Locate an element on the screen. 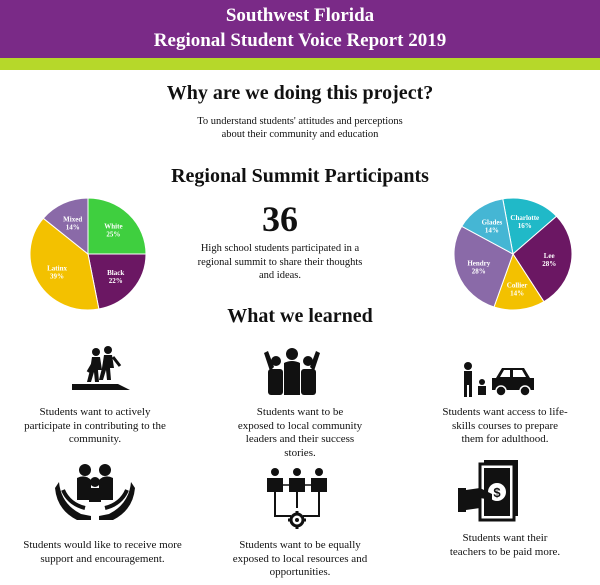 The width and height of the screenshot is (600, 585). pie-slice-charlotte is located at coordinates (530, 226).